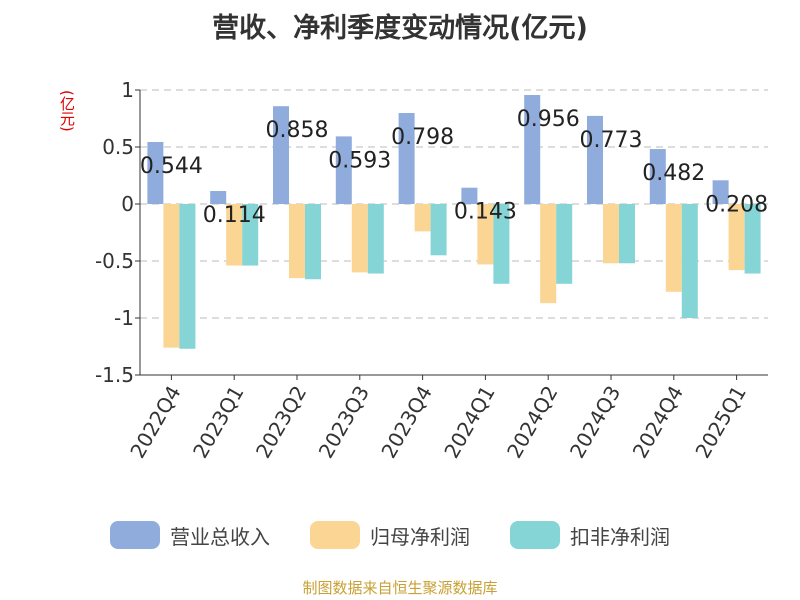 The height and width of the screenshot is (600, 800). I want to click on data-label: 0.593, so click(359, 160).